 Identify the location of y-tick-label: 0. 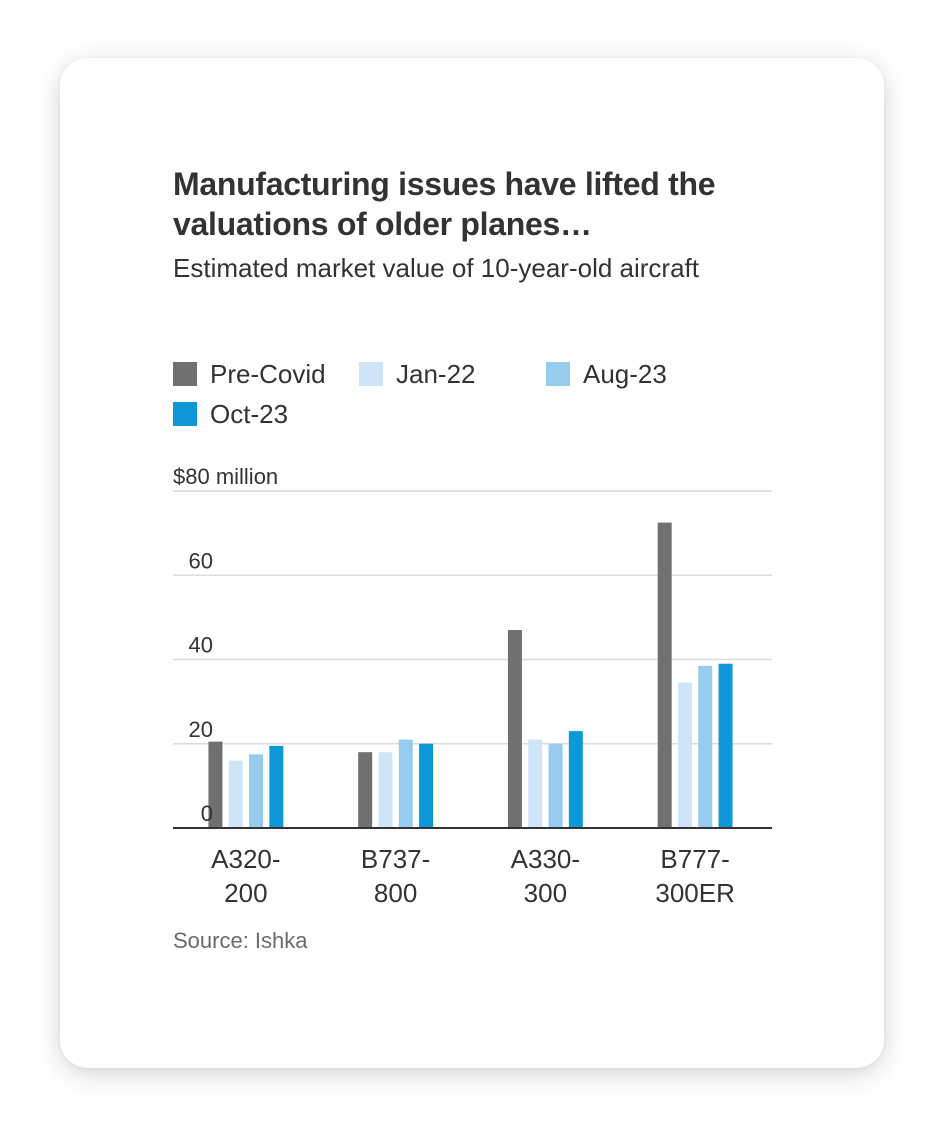
(207, 813).